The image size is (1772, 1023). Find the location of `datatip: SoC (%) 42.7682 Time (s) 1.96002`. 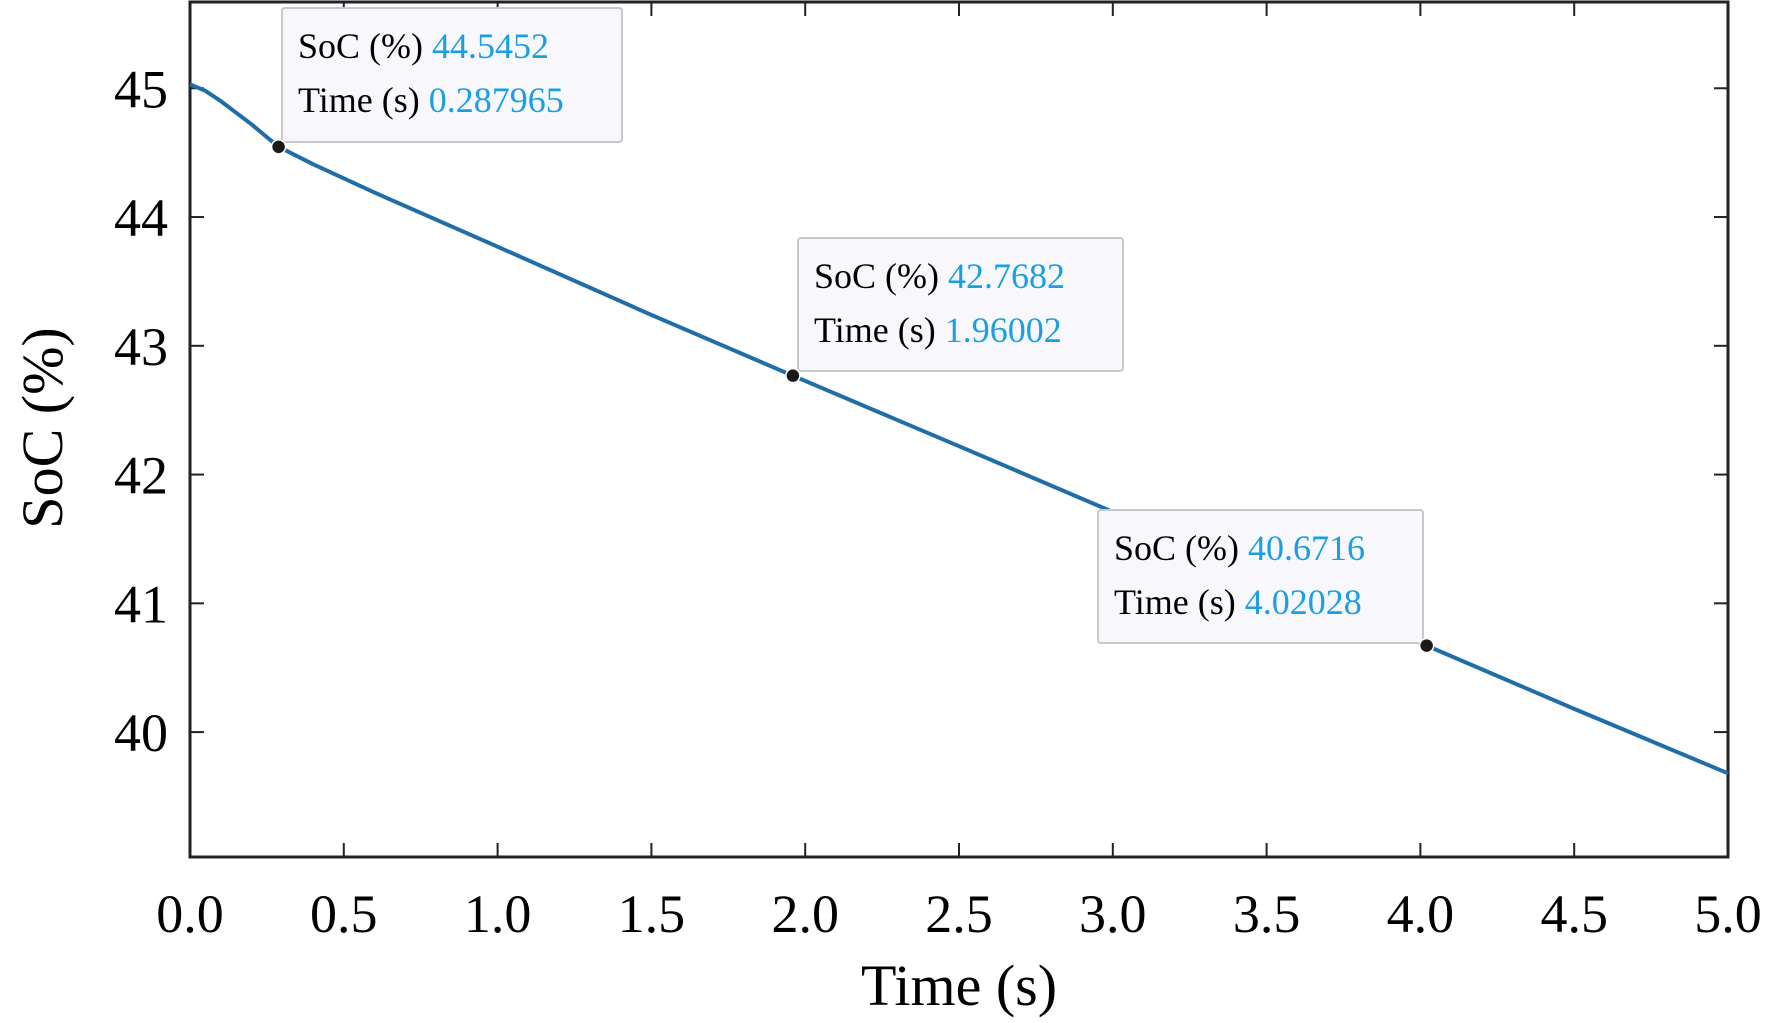

datatip: SoC (%) 42.7682 Time (s) 1.96002 is located at coordinates (954, 310).